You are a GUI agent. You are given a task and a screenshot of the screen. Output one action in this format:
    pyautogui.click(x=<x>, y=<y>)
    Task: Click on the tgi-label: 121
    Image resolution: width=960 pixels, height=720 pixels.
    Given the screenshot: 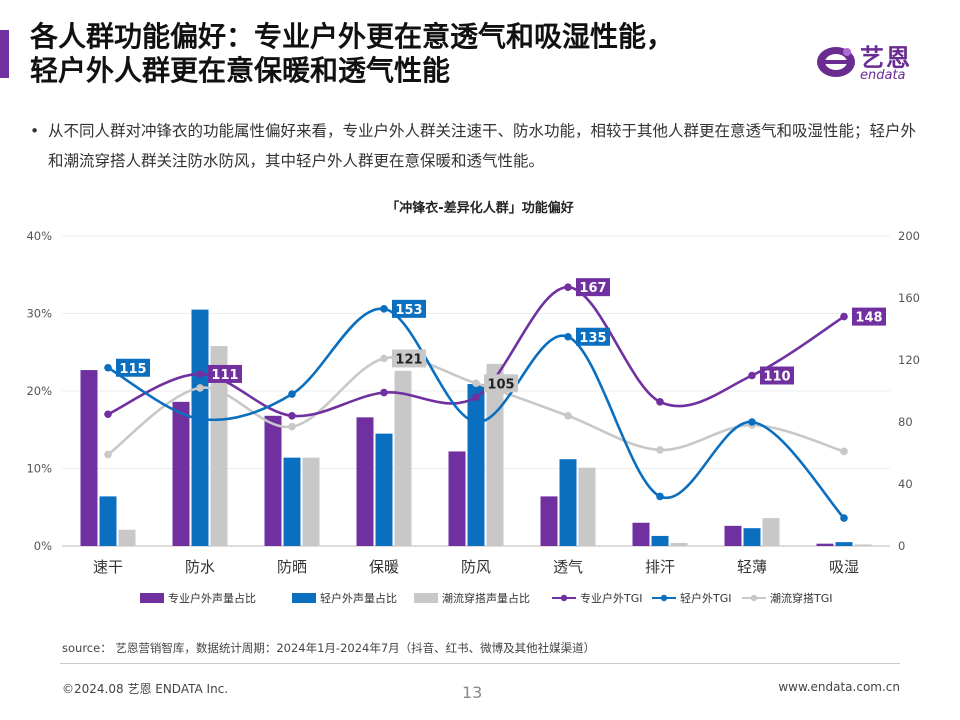 What is the action you would take?
    pyautogui.click(x=408, y=359)
    